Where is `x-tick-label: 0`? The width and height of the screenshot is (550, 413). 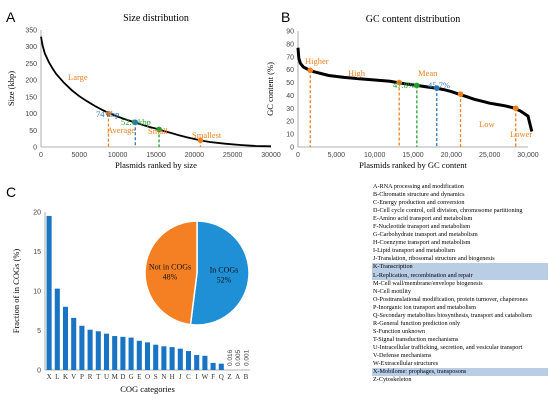
x-tick-label: 0 is located at coordinates (298, 155).